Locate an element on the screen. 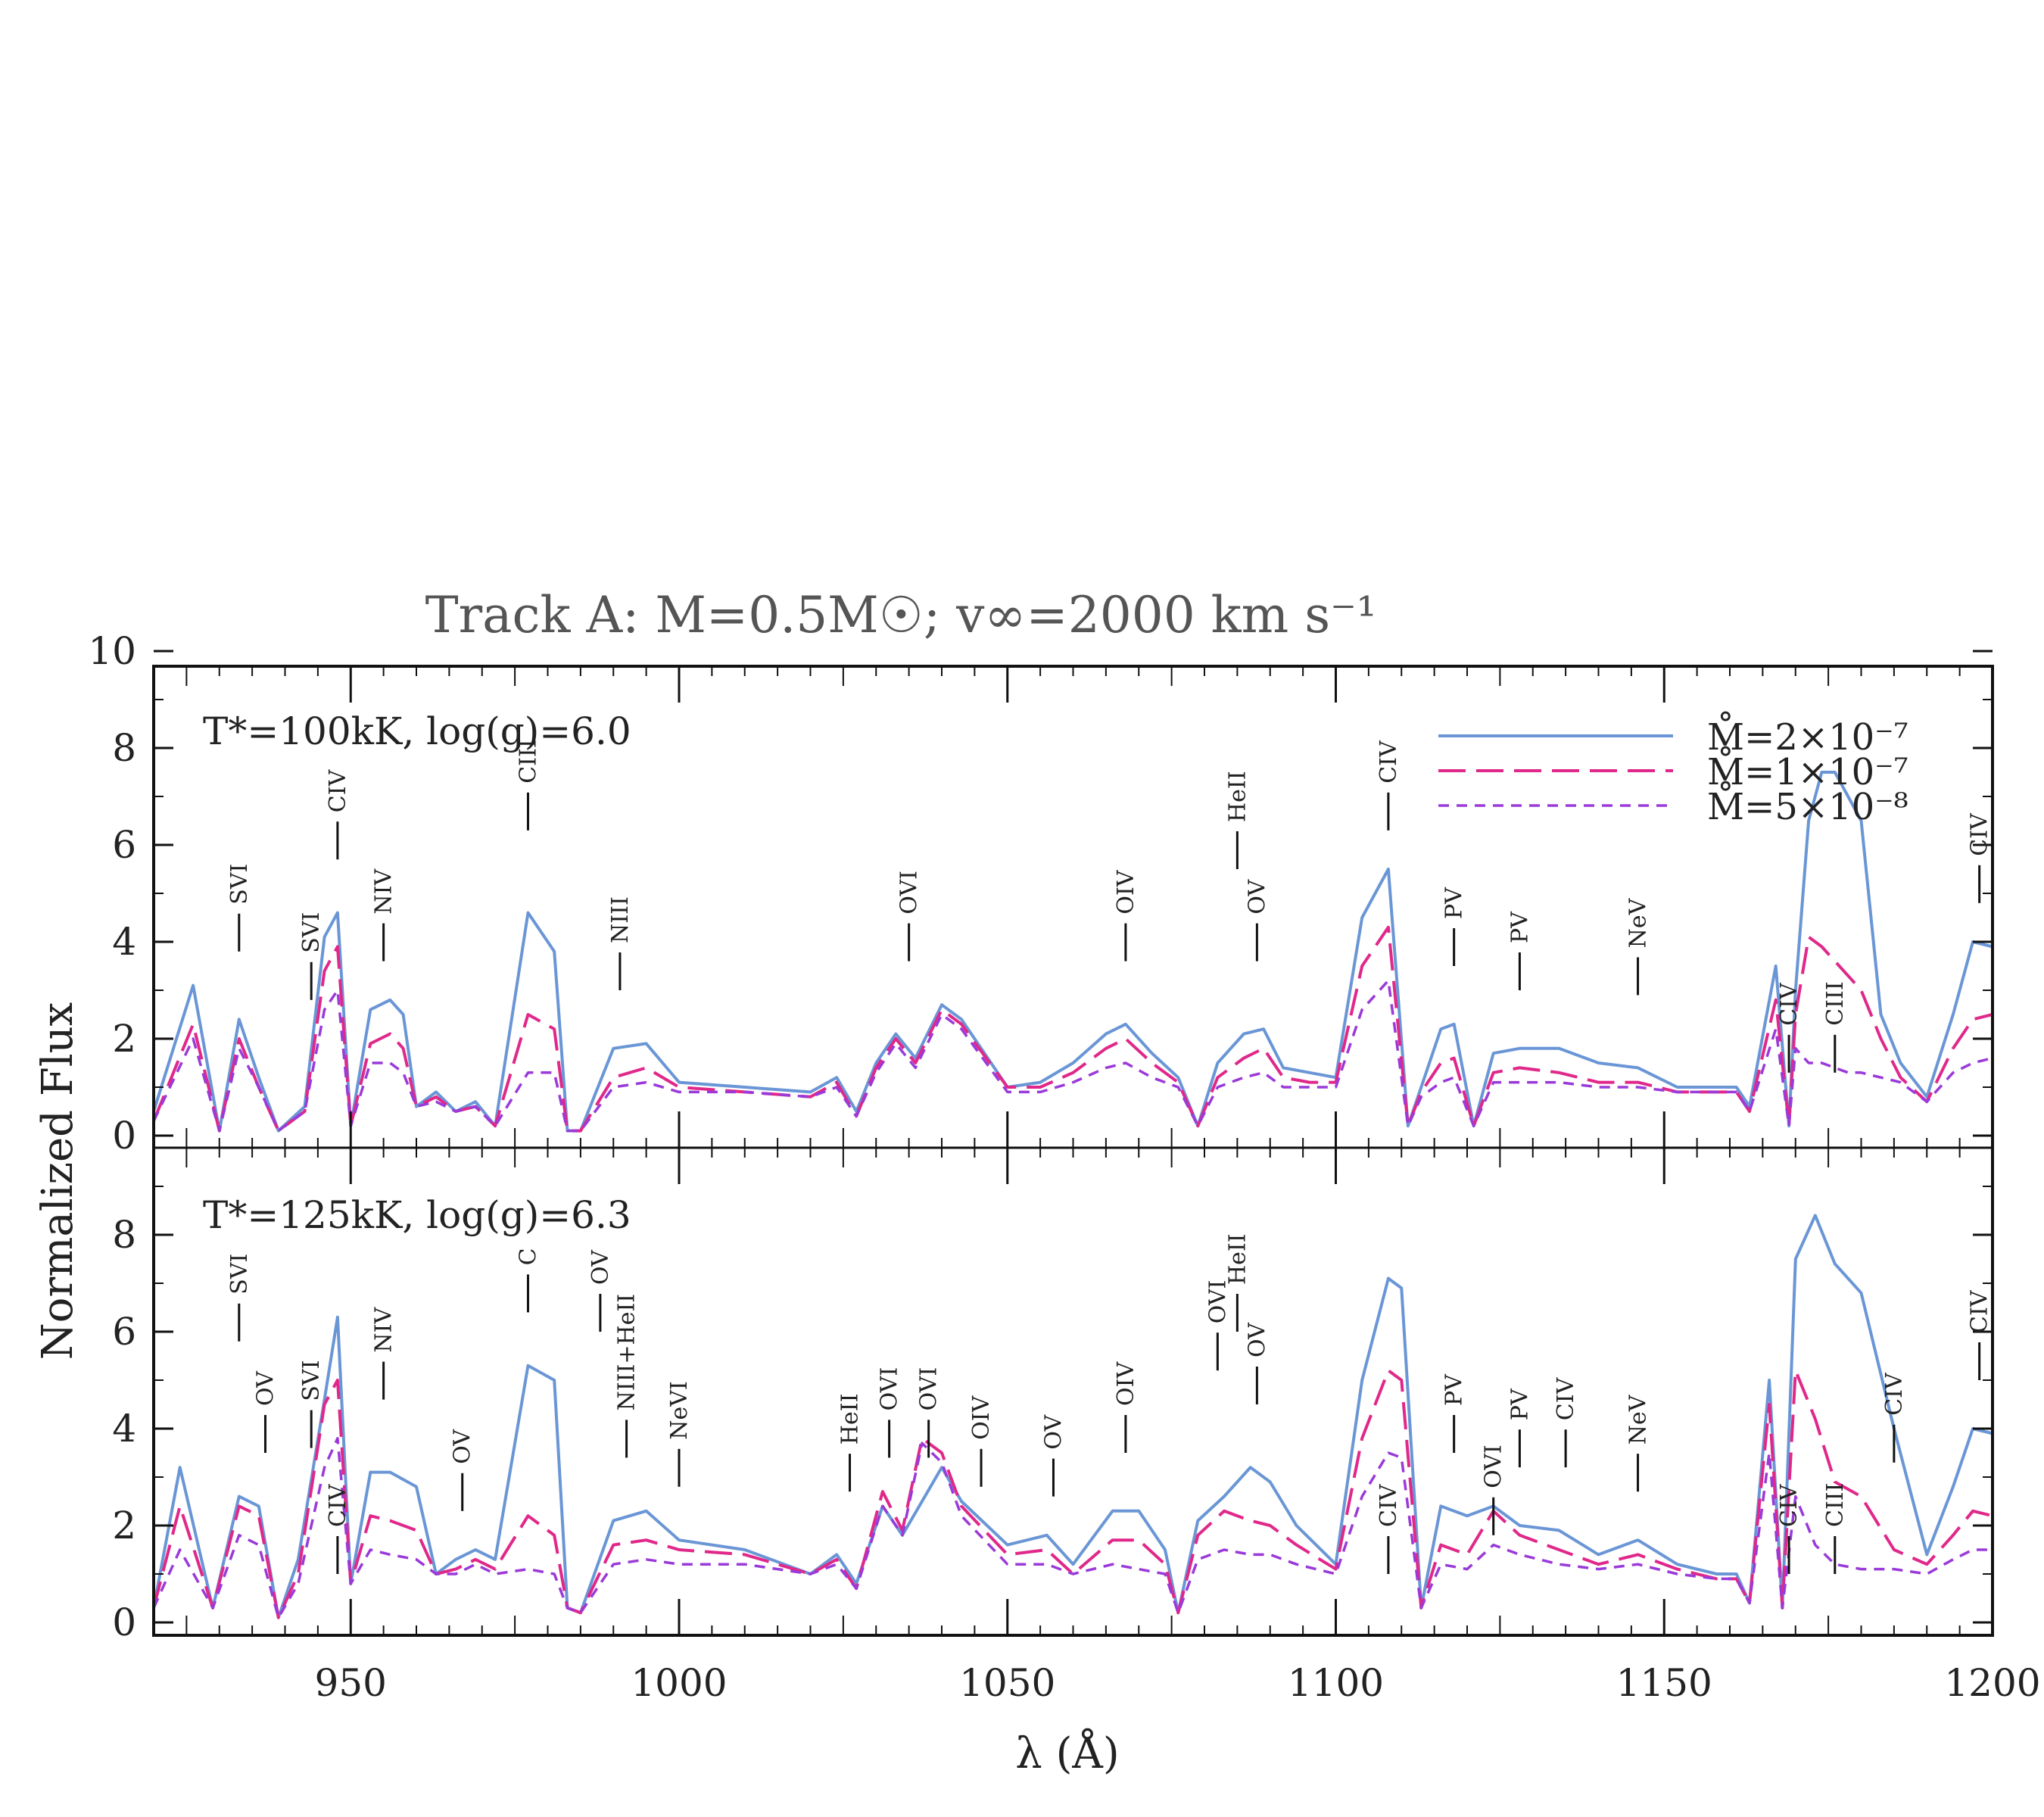 This screenshot has height=1817, width=2044. x-tick-label: 1200 is located at coordinates (1992, 1683).